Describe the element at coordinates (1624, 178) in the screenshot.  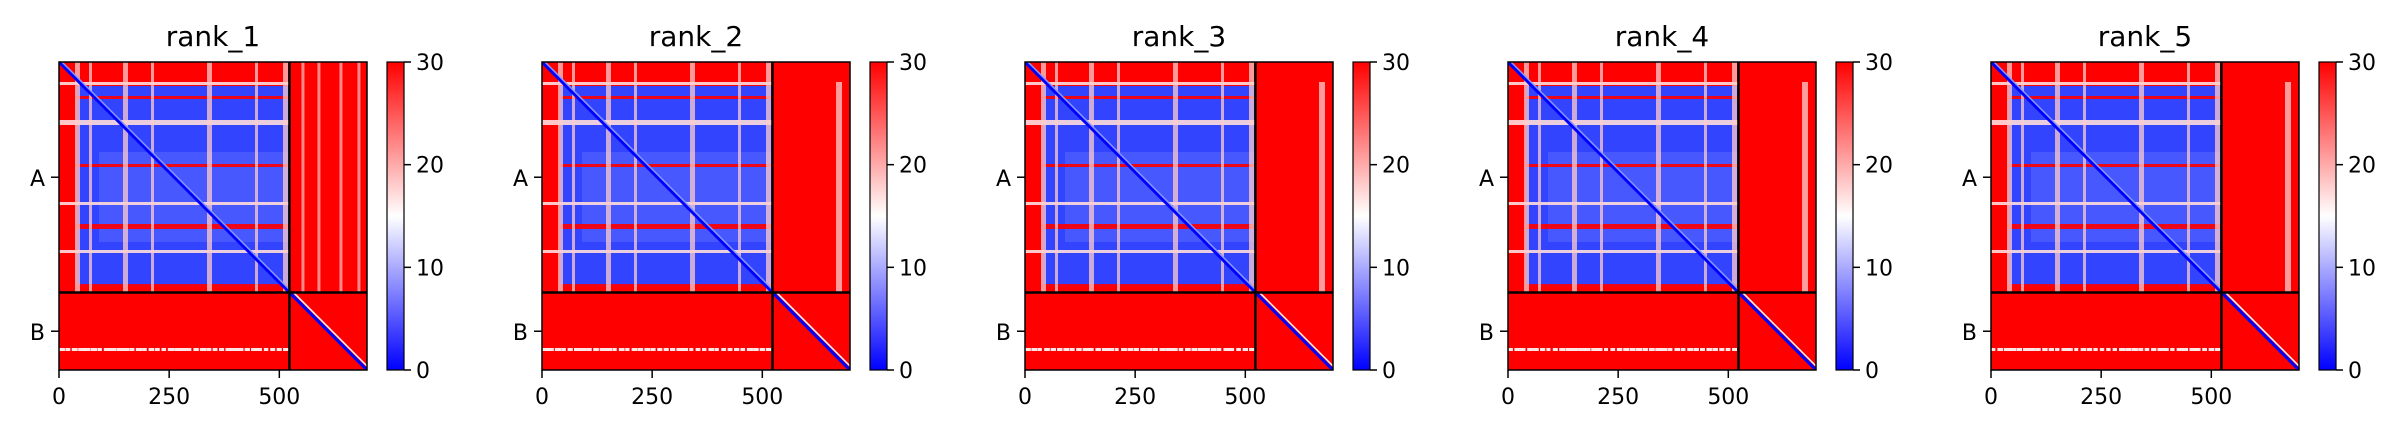
I see `diagonal-a` at that location.